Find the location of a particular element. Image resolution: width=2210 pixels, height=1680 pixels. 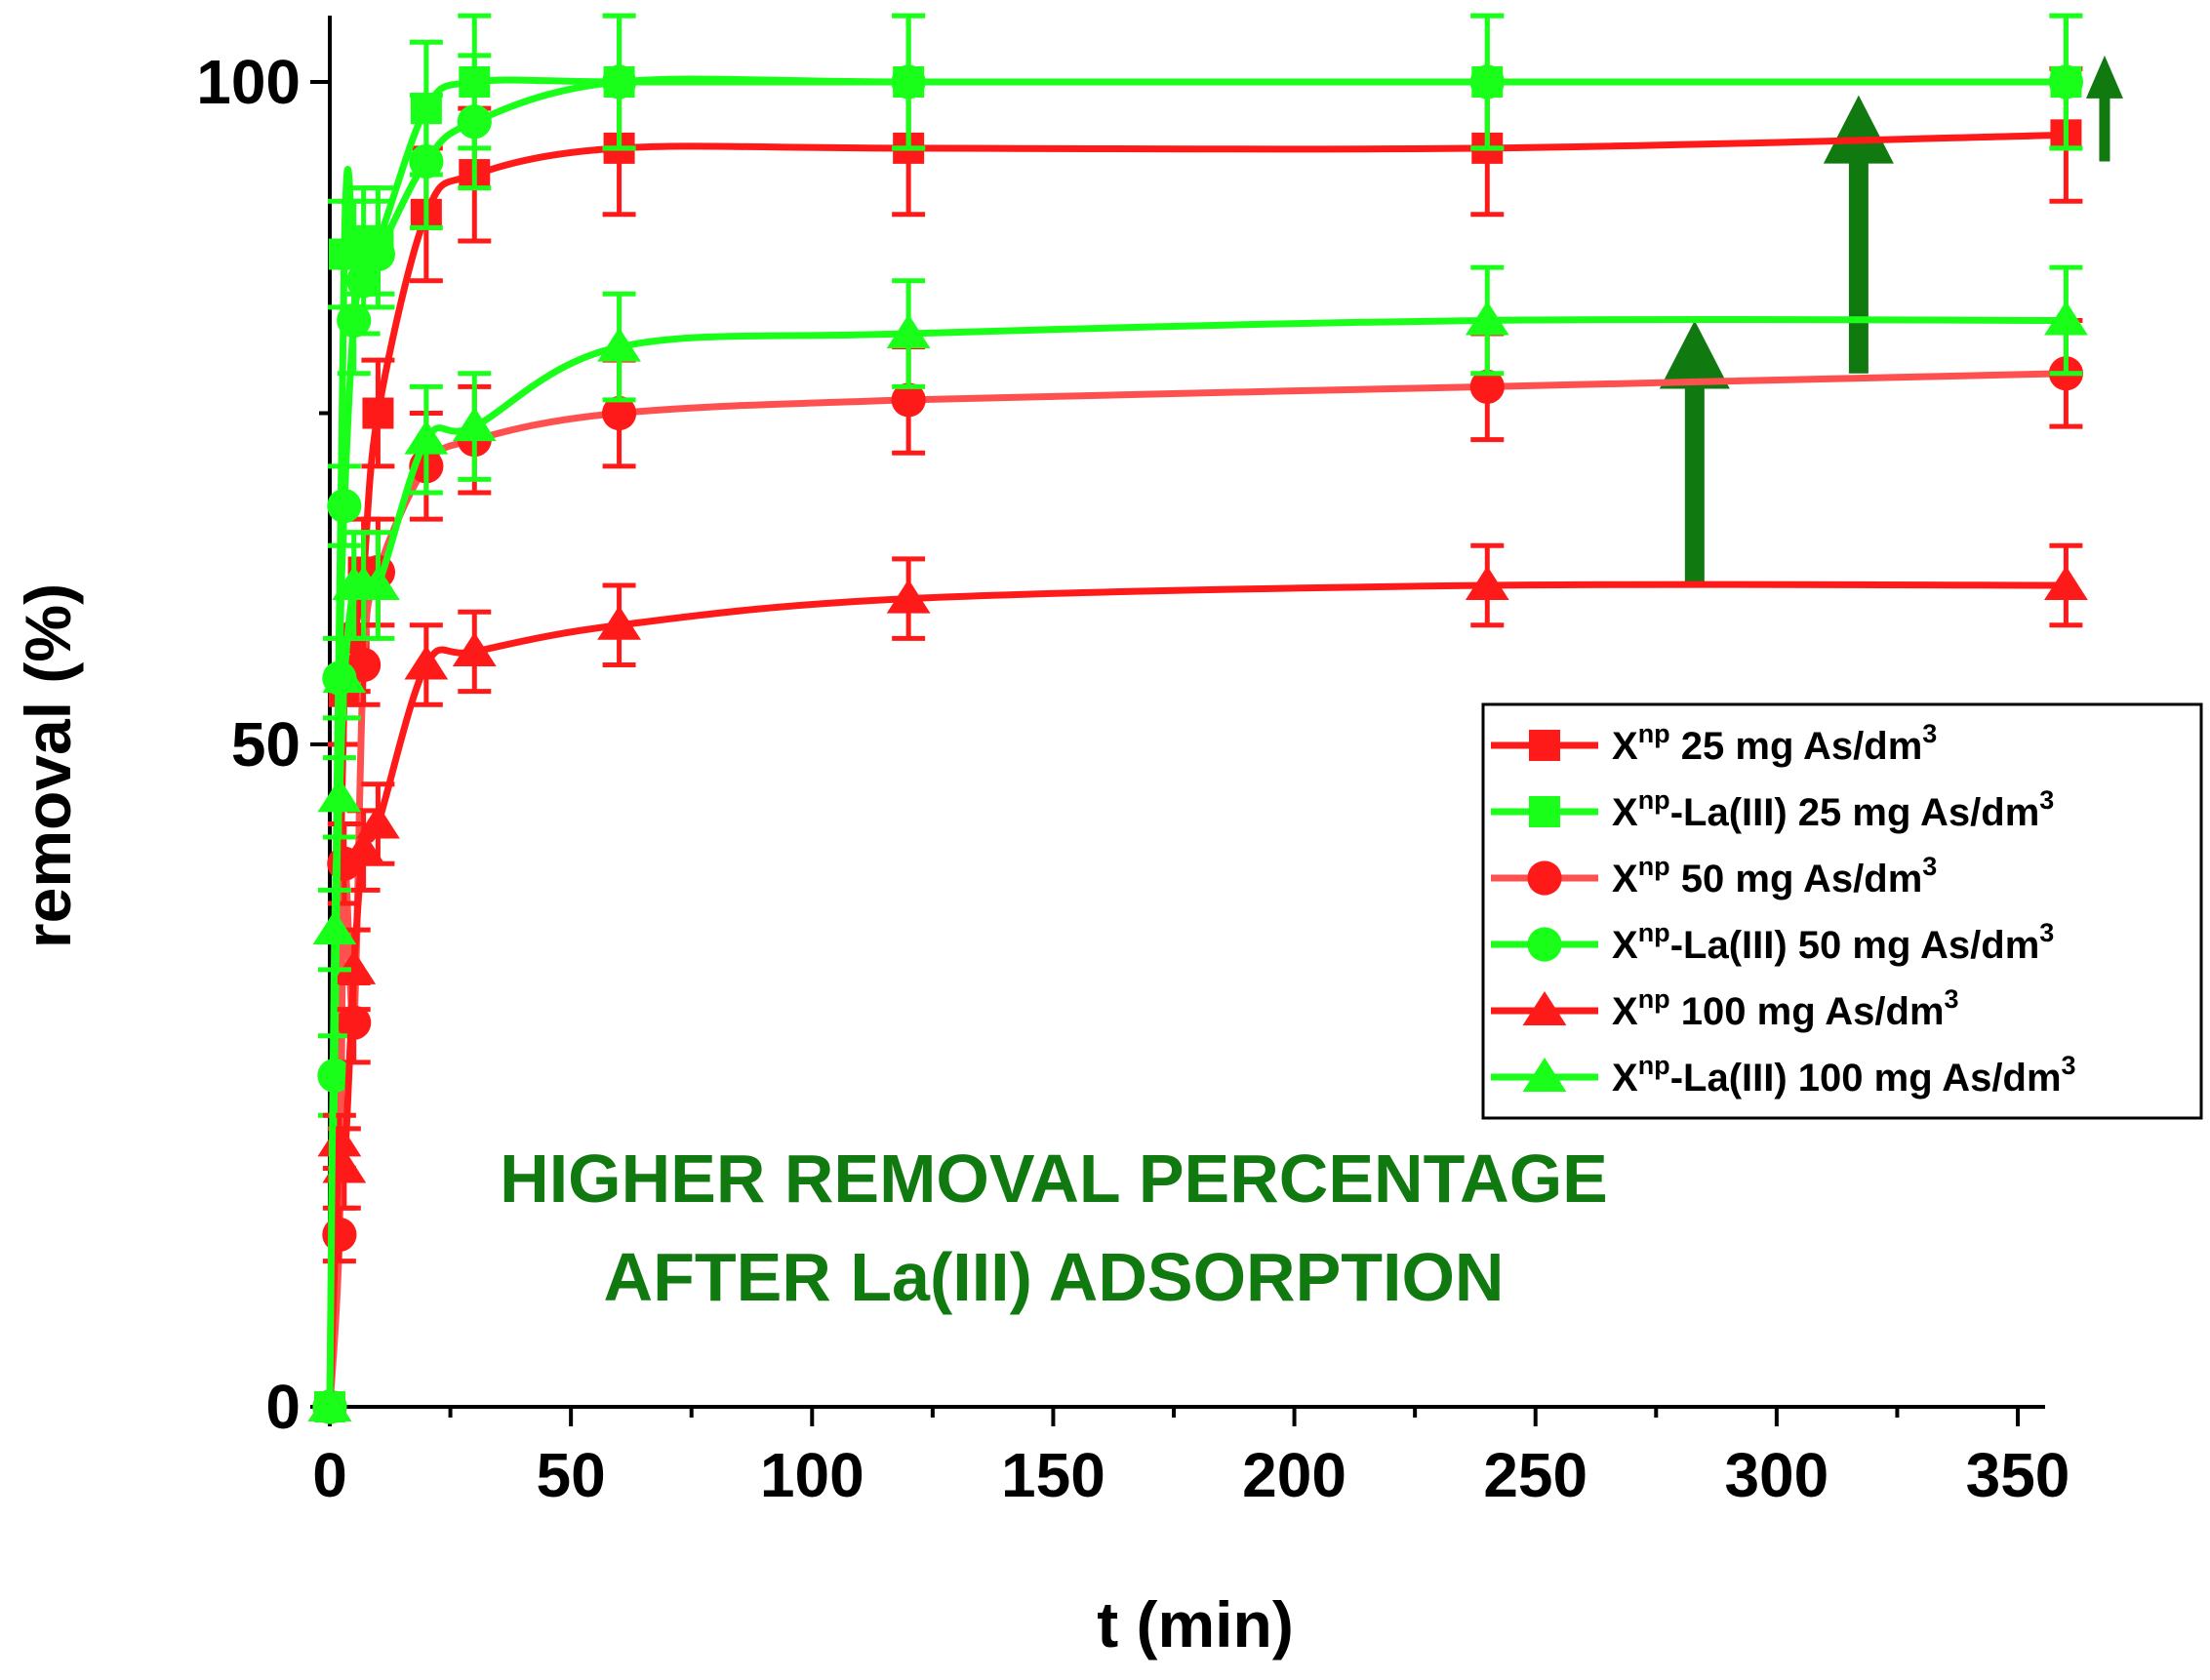

legend-label: Xnp-La(III) 25 mg As/dm3 is located at coordinates (1833, 809).